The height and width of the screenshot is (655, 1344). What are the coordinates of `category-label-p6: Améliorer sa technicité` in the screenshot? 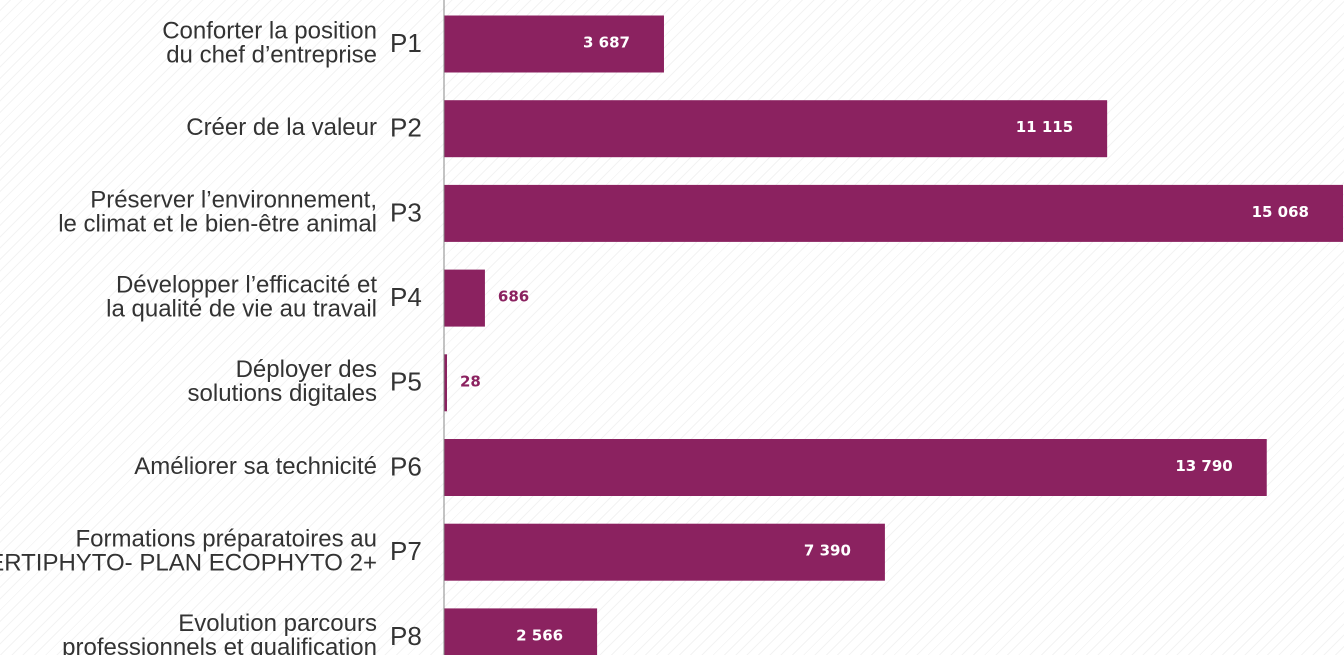 It's located at (255, 466).